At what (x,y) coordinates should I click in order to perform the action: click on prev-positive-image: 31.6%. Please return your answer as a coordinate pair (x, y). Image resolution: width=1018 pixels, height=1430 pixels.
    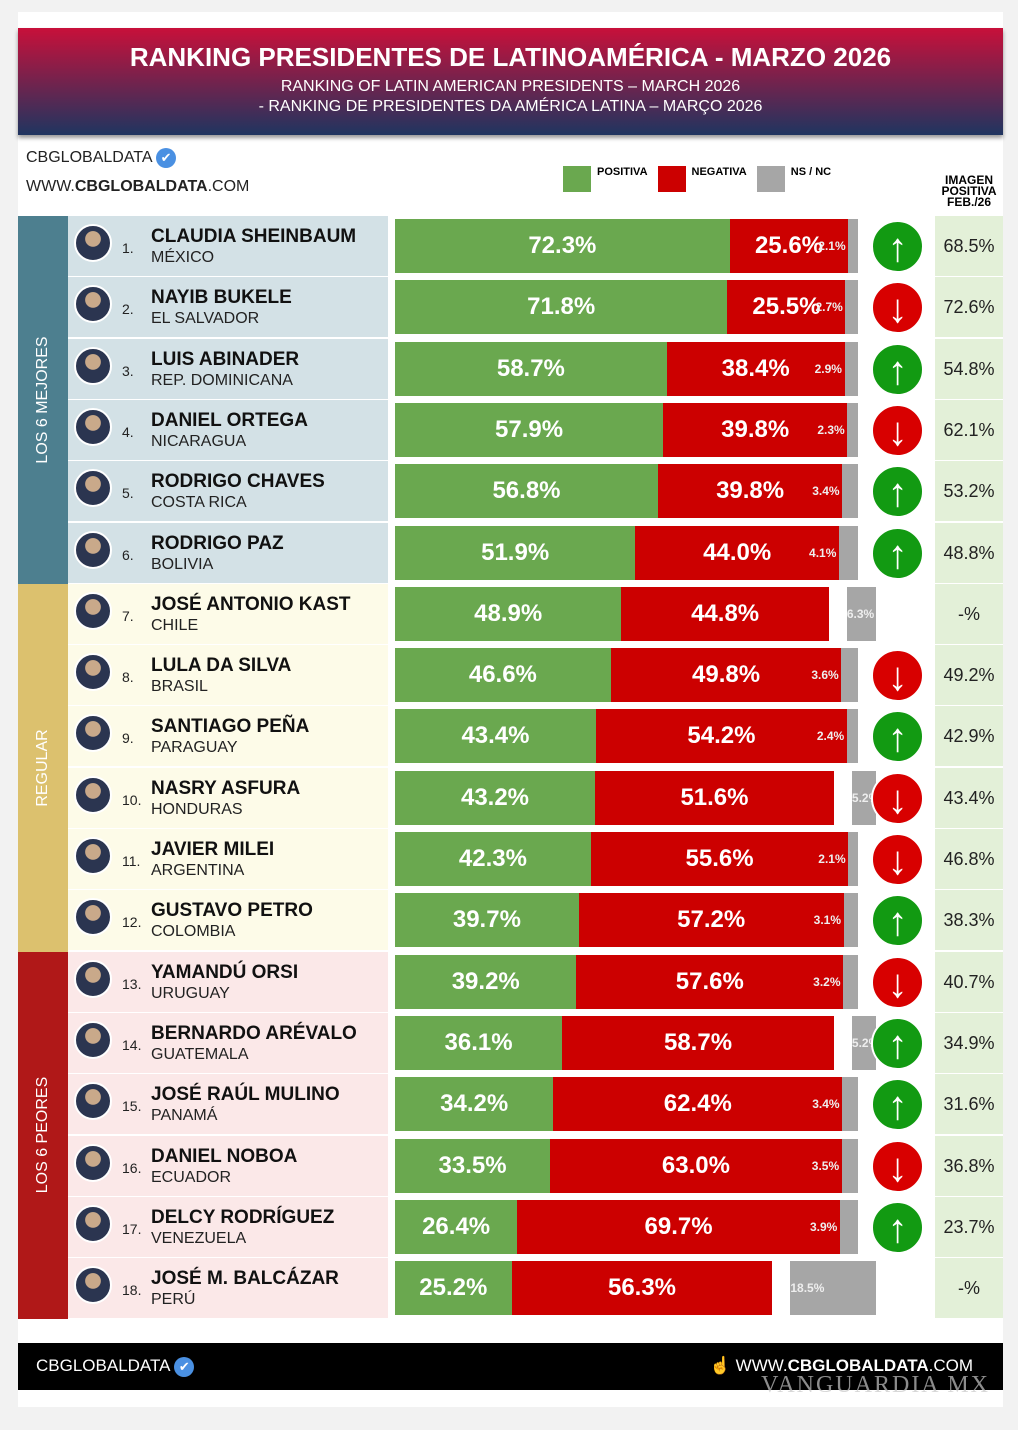
    Looking at the image, I should click on (969, 1105).